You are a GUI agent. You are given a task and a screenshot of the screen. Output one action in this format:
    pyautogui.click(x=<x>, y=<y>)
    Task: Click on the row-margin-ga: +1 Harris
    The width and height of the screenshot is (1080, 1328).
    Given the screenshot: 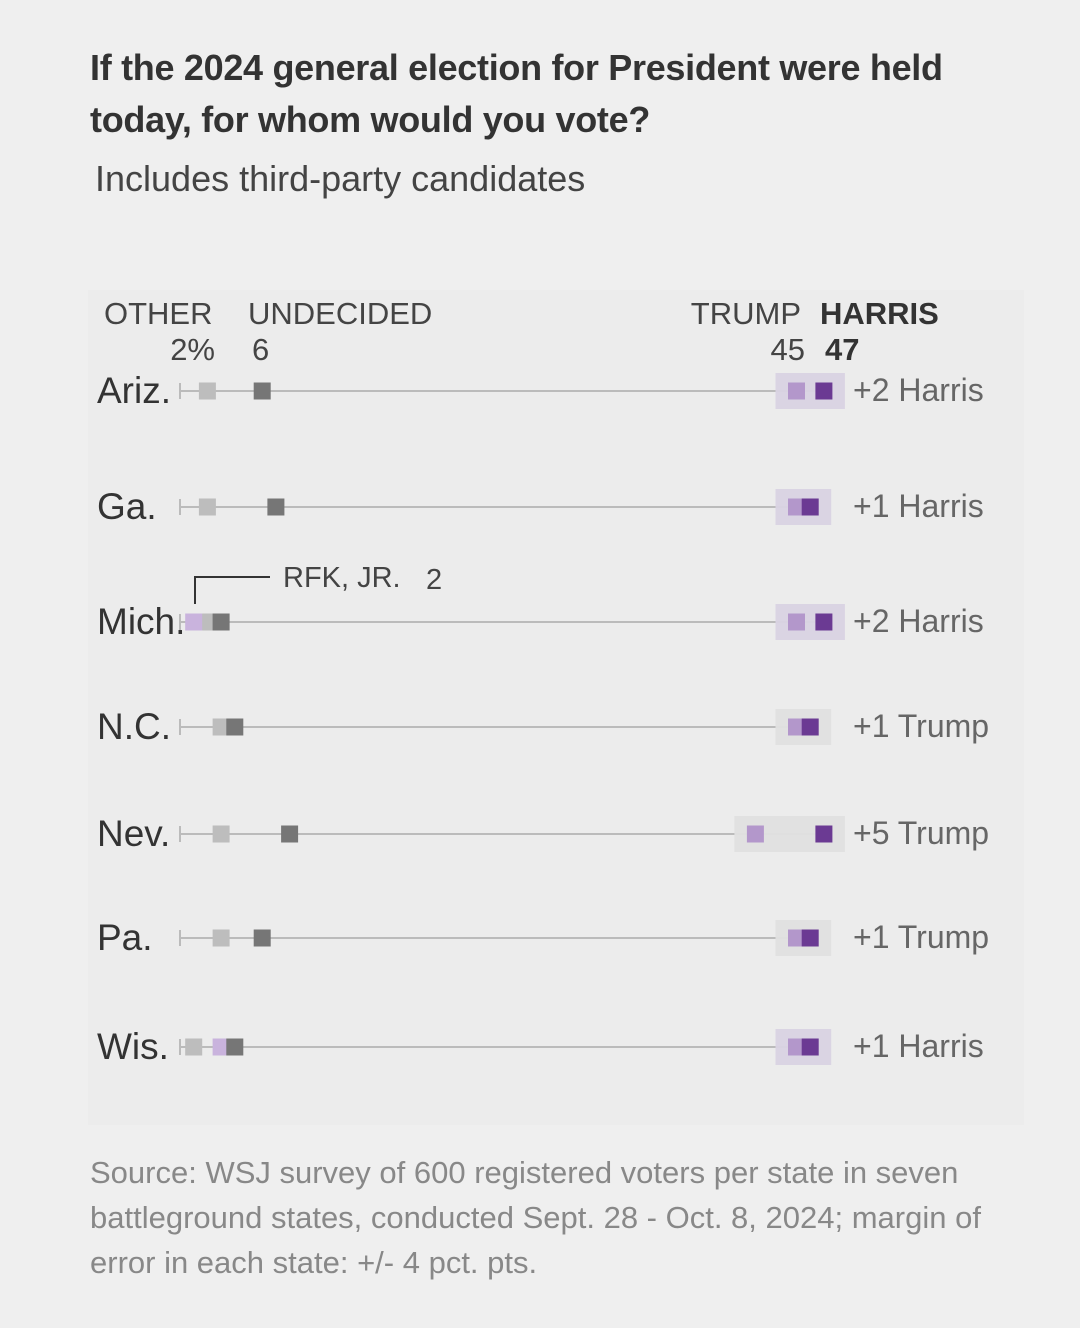 What is the action you would take?
    pyautogui.click(x=918, y=506)
    